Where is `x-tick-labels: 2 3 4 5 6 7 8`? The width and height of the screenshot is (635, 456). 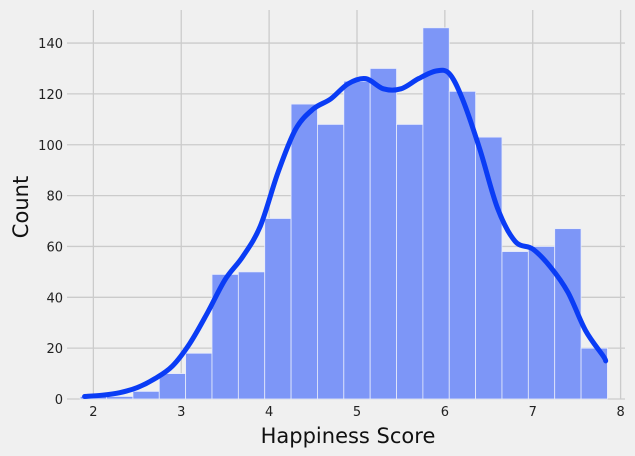
x-tick-labels: 2 3 4 5 6 7 8 is located at coordinates (357, 412).